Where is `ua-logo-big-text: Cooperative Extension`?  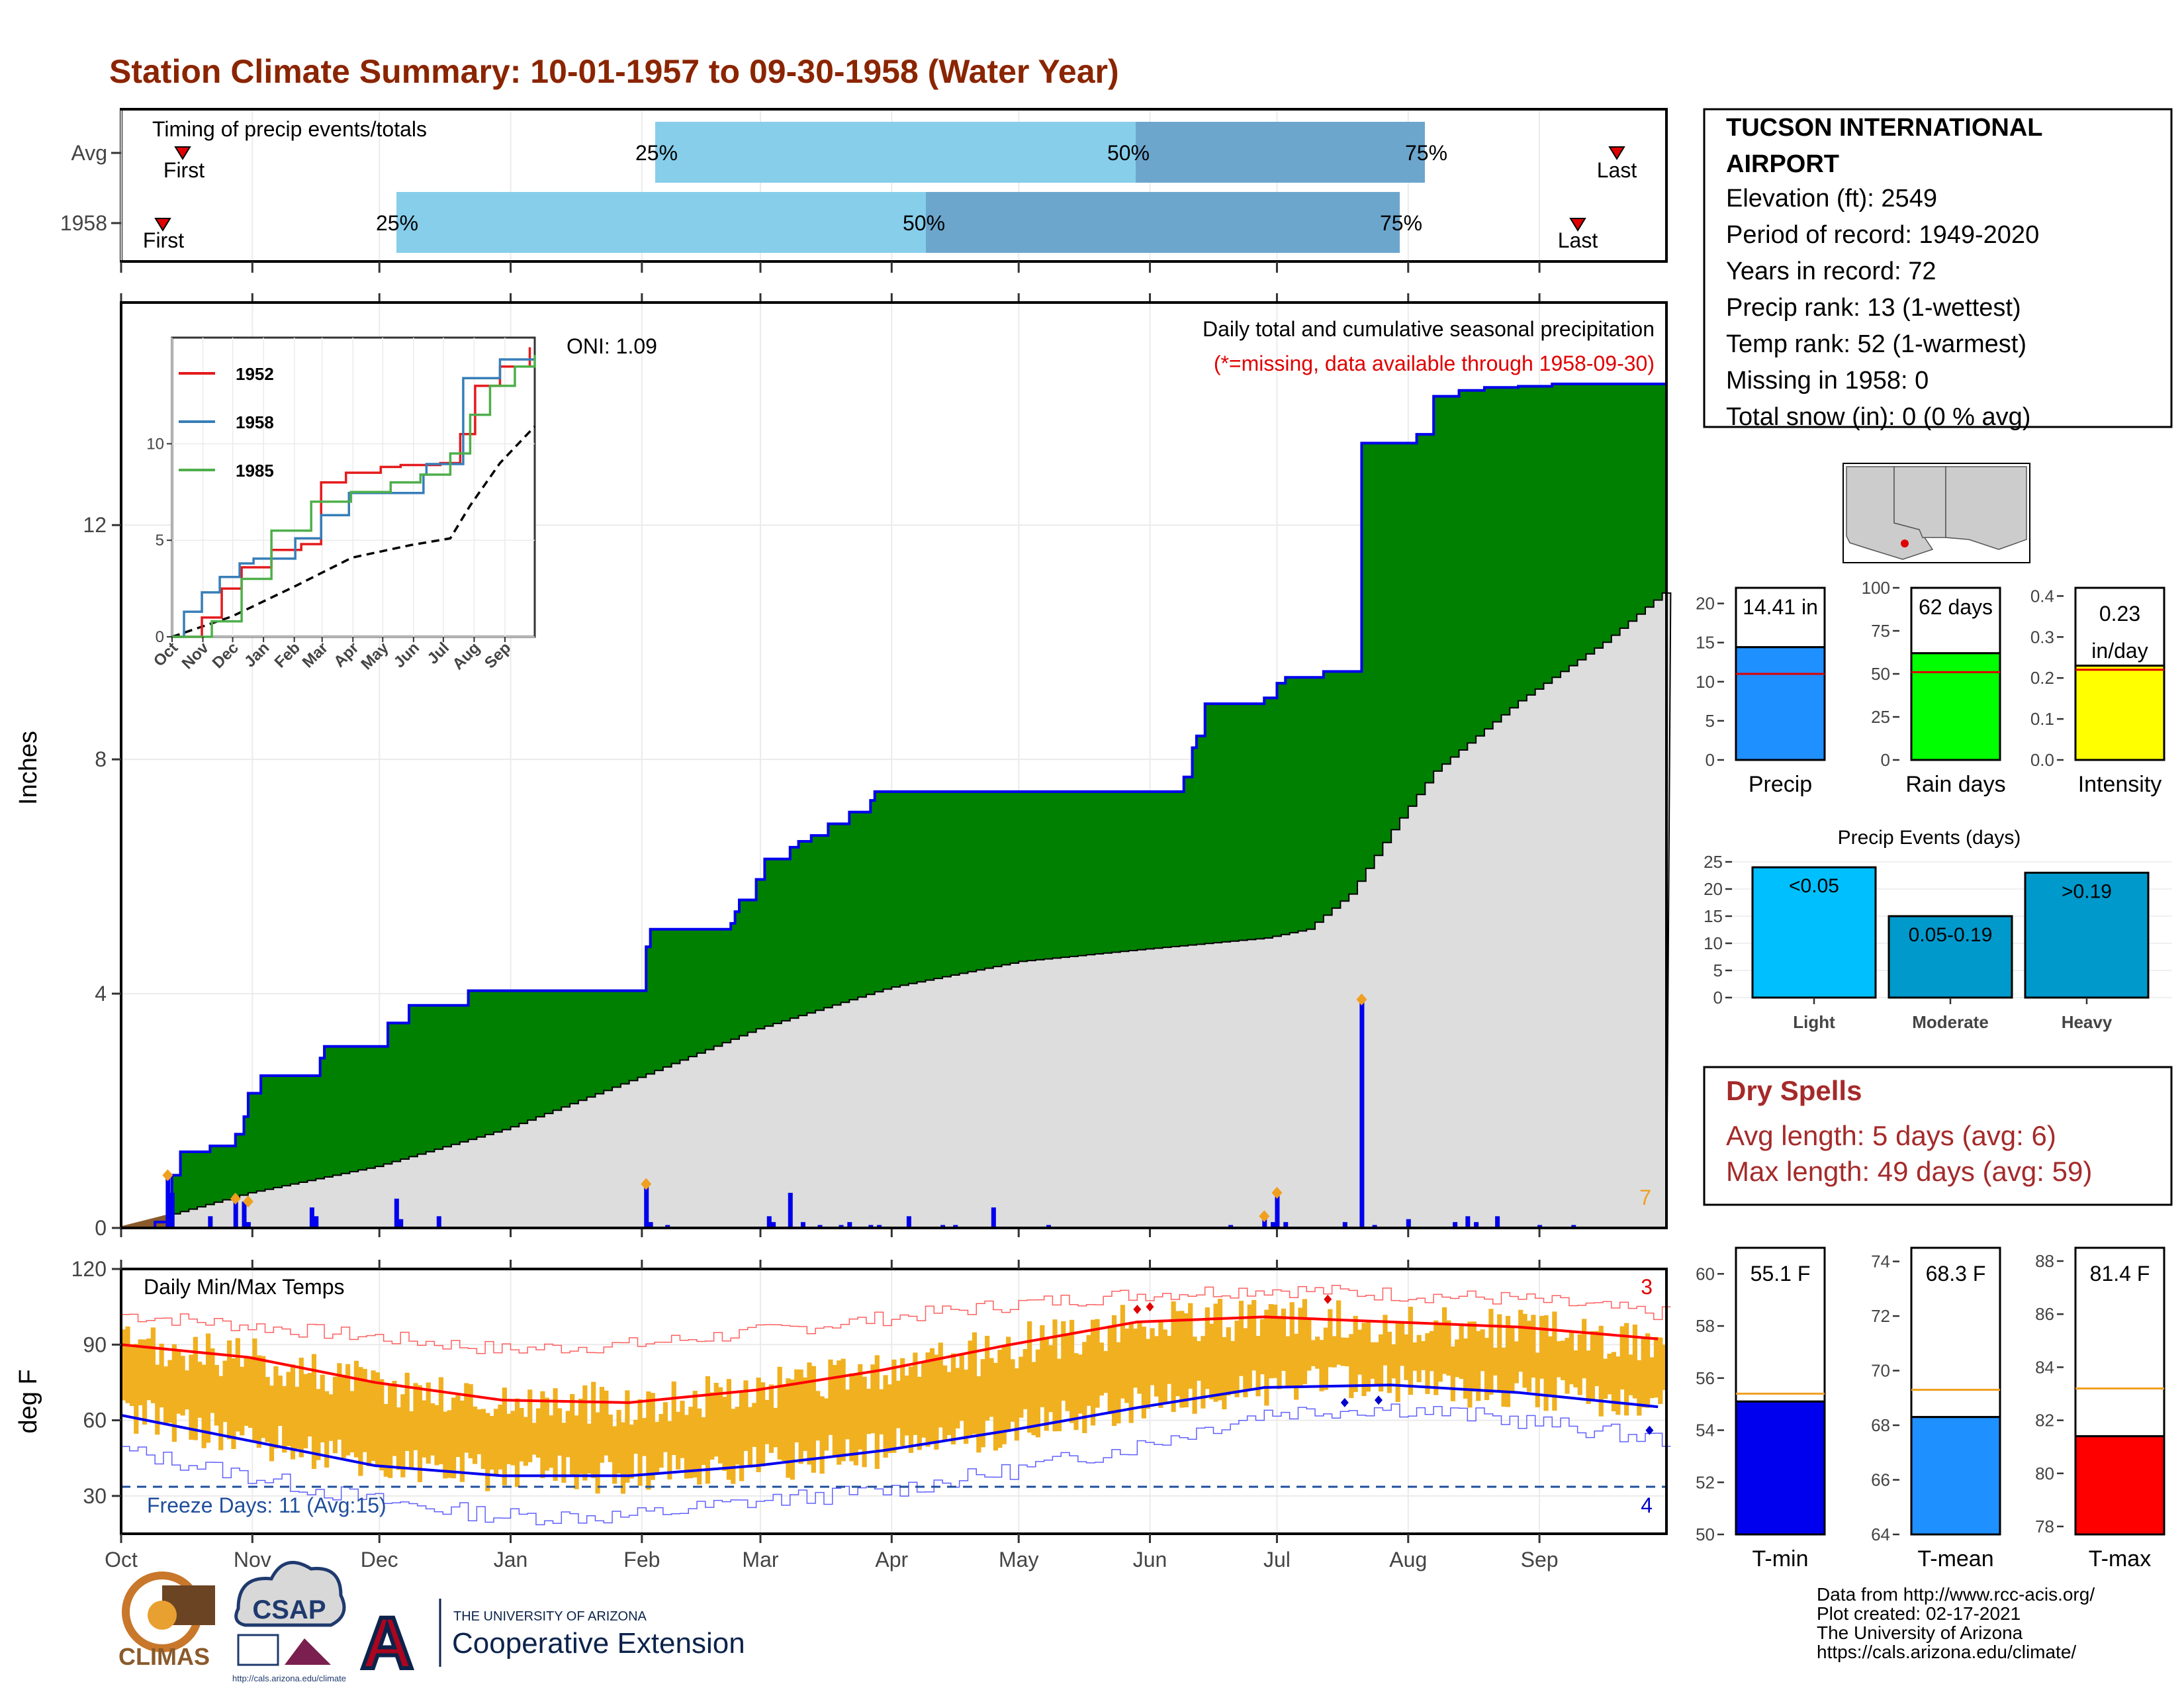
ua-logo-big-text: Cooperative Extension is located at coordinates (598, 1643).